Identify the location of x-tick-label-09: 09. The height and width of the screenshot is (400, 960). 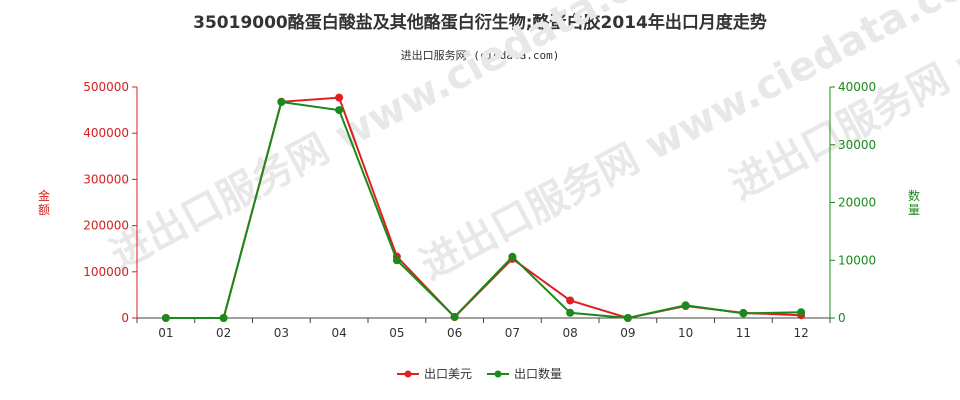
(627, 333).